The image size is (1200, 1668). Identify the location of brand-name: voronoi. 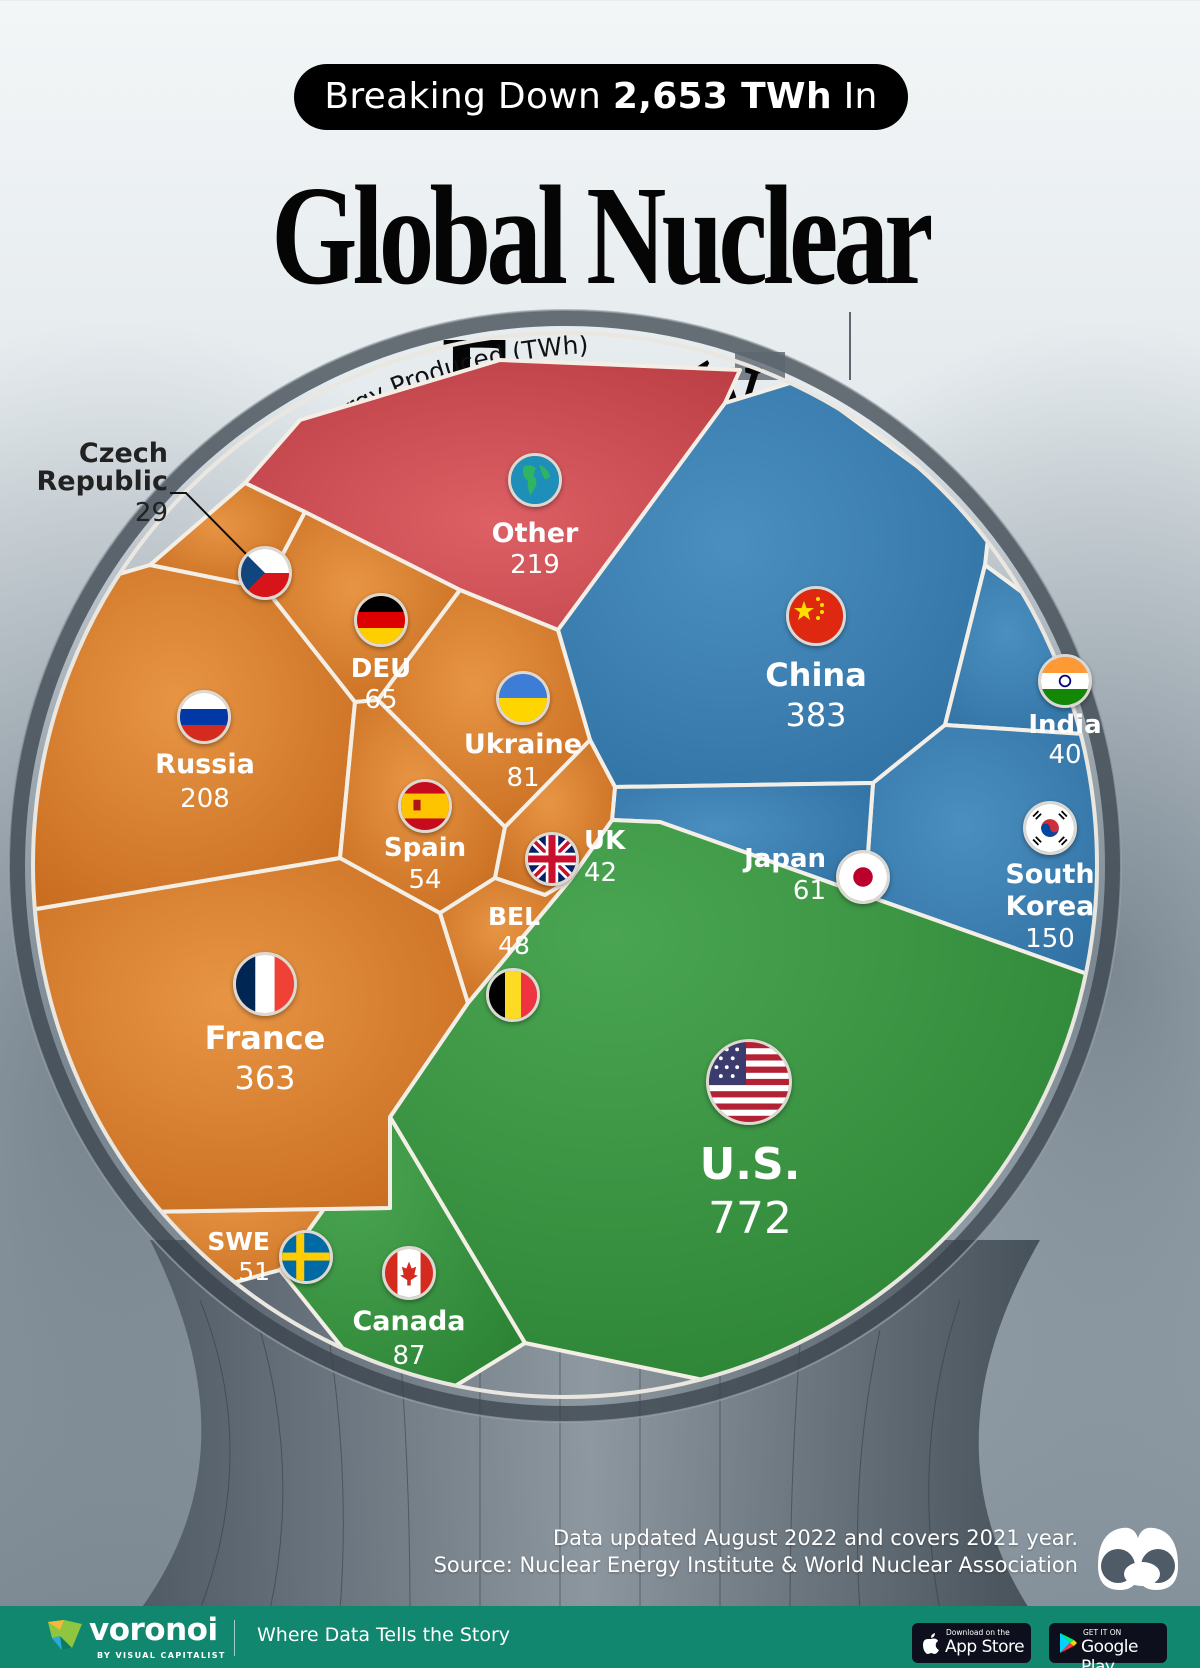
(153, 1630).